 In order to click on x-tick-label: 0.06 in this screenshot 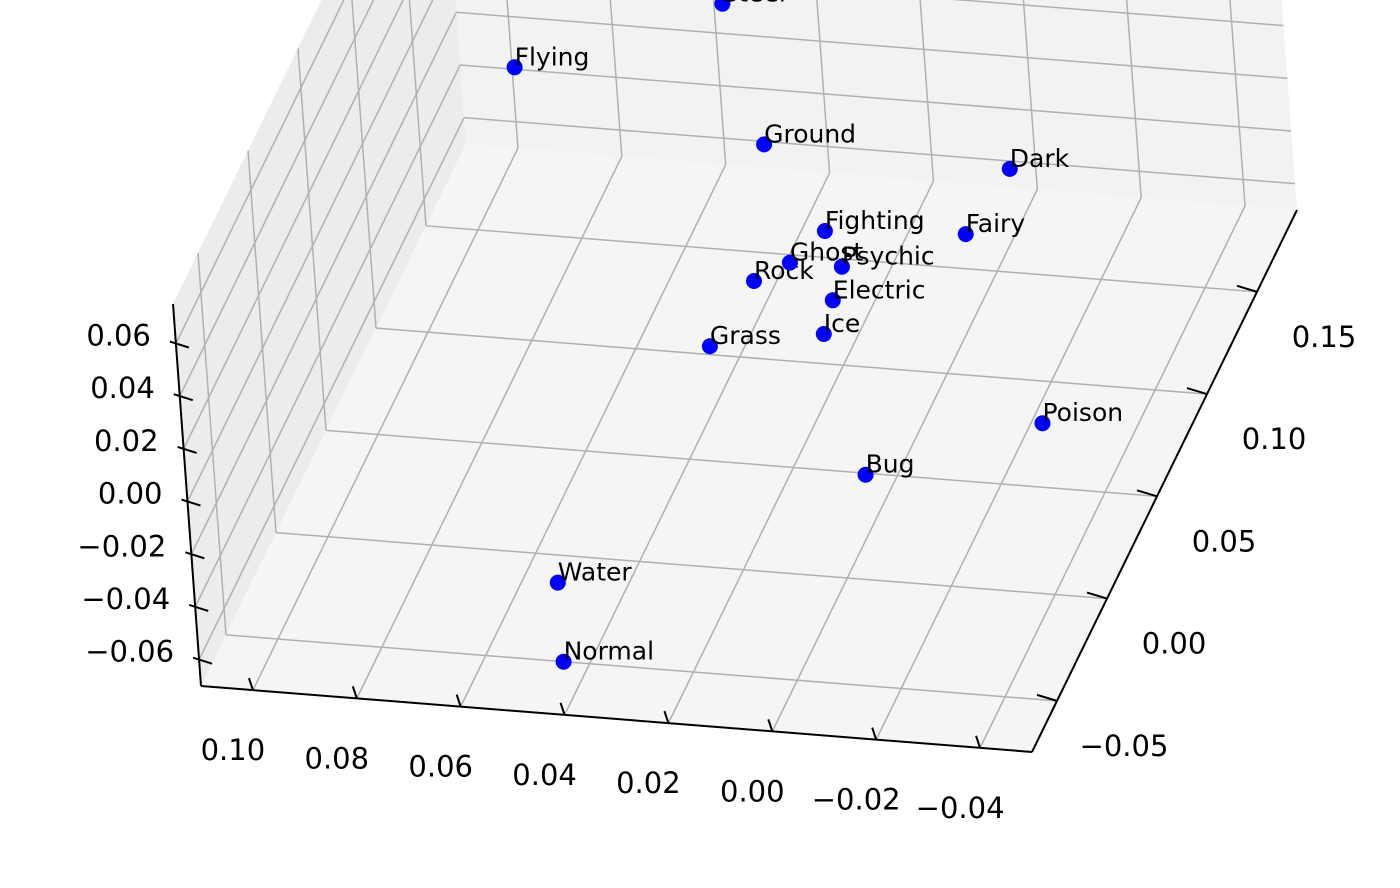, I will do `click(440, 767)`.